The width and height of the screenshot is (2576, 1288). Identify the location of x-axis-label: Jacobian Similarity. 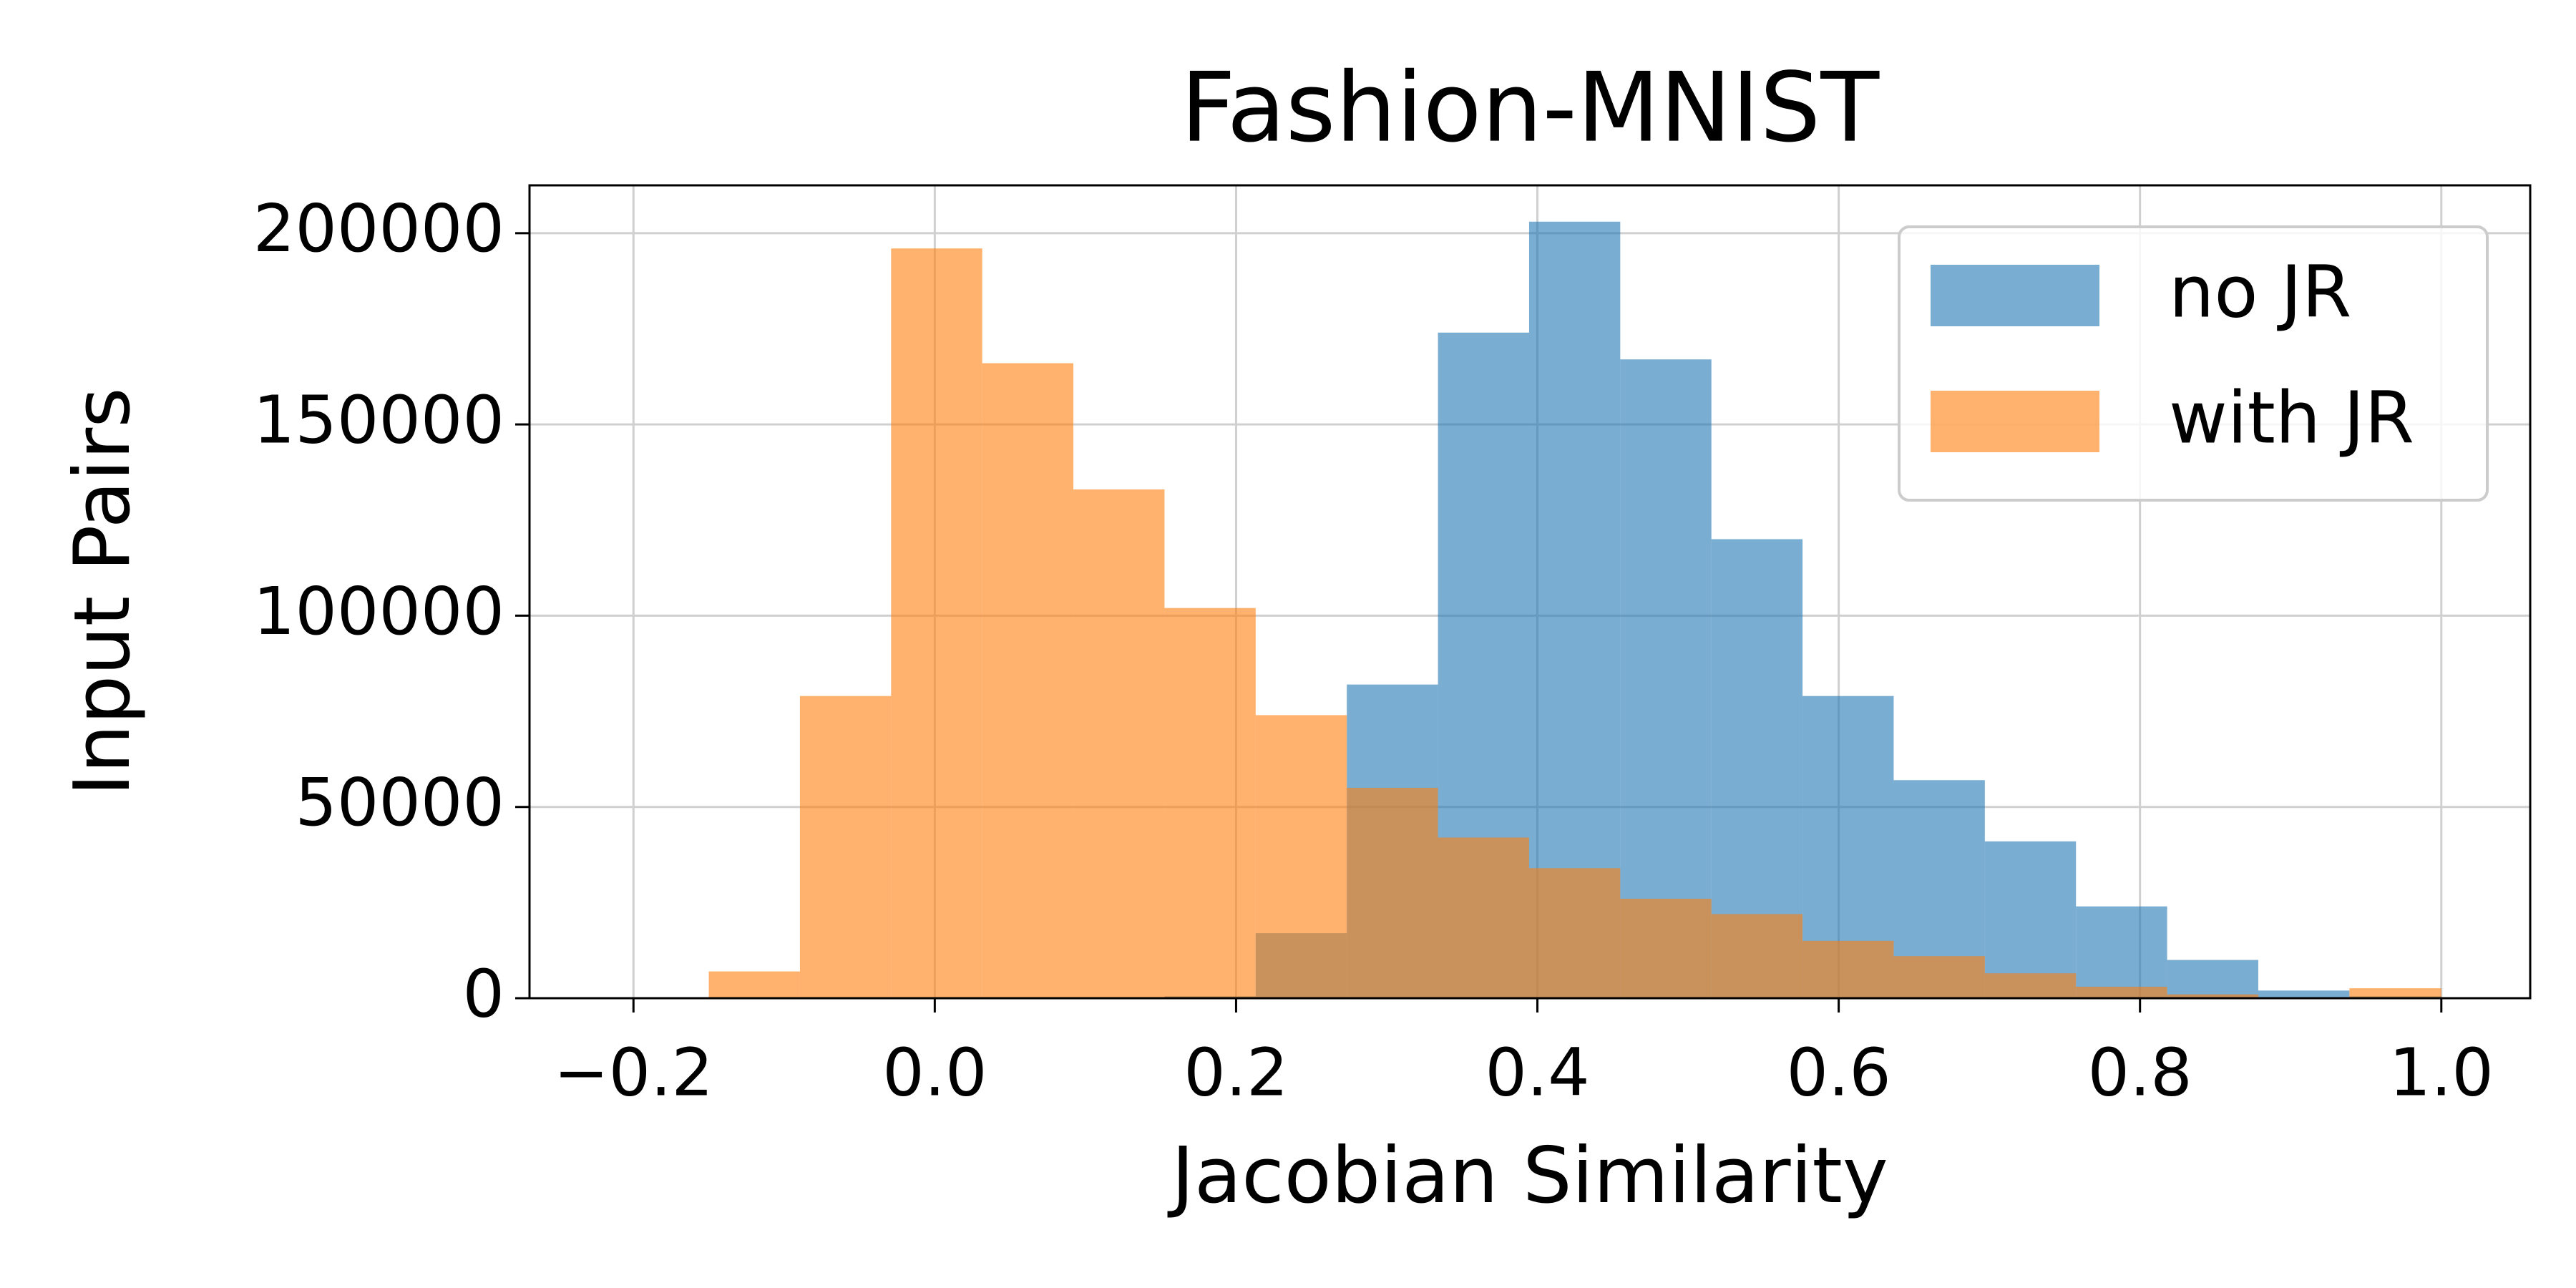
(1527, 1176).